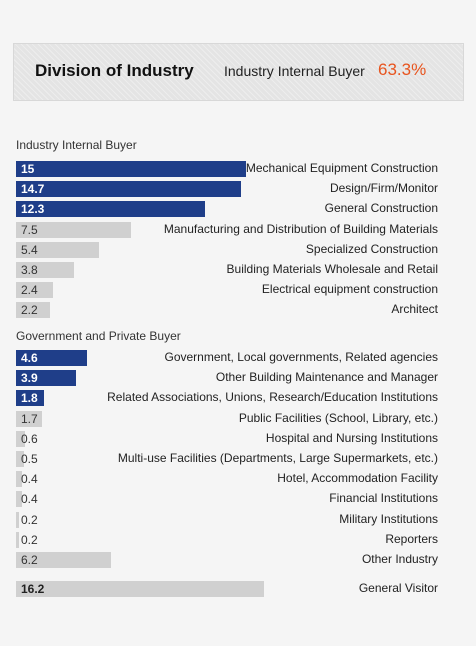 The image size is (476, 646). What do you see at coordinates (349, 289) in the screenshot?
I see `bar-label: Electrical equipment construction` at bounding box center [349, 289].